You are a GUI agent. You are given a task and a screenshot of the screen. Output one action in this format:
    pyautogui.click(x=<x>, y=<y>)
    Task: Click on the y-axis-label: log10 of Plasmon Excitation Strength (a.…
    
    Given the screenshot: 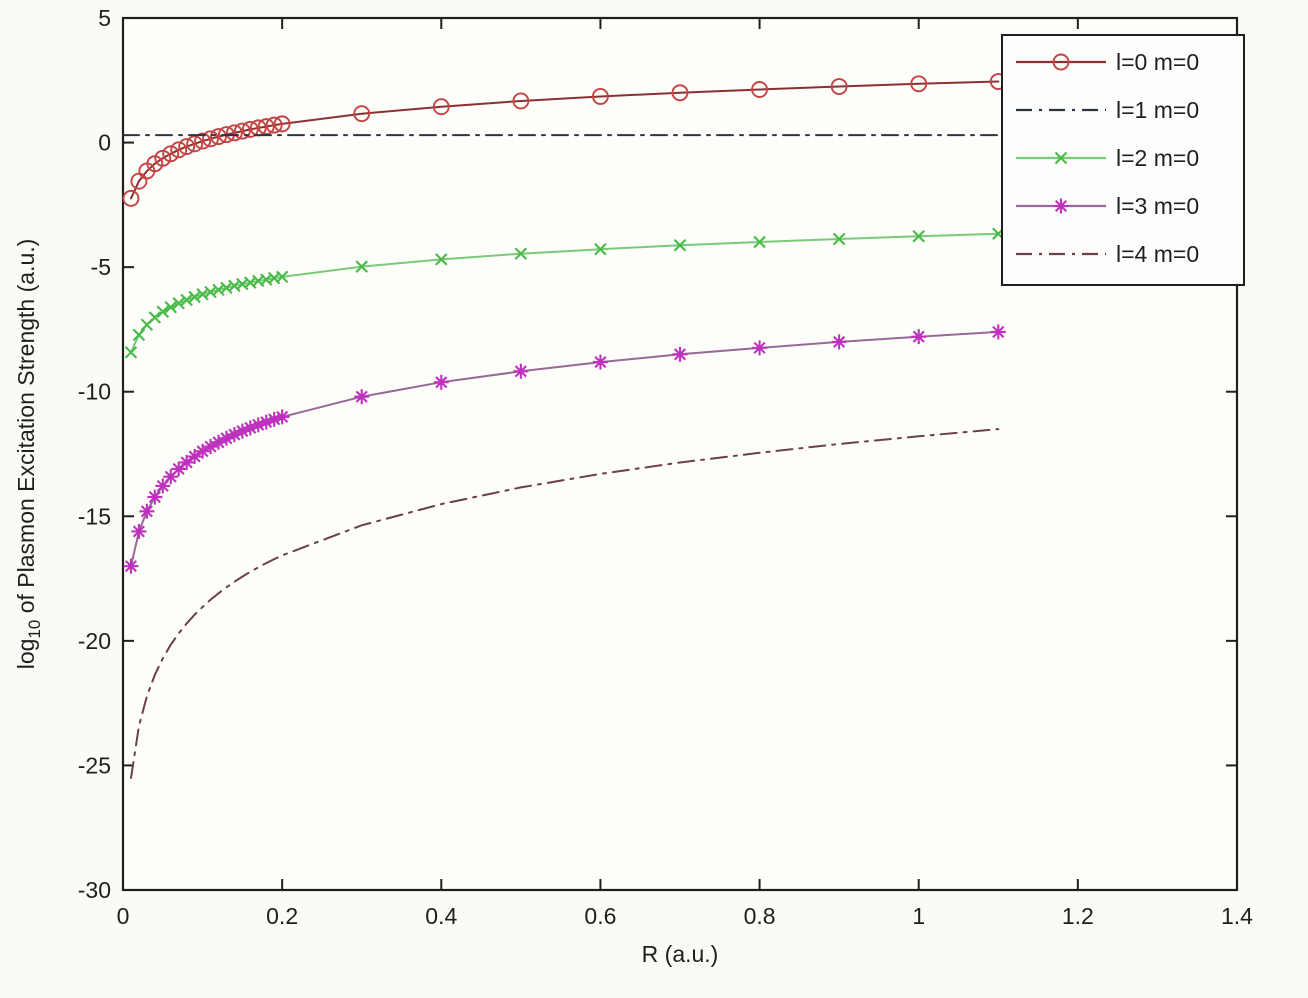 What is the action you would take?
    pyautogui.click(x=28, y=454)
    